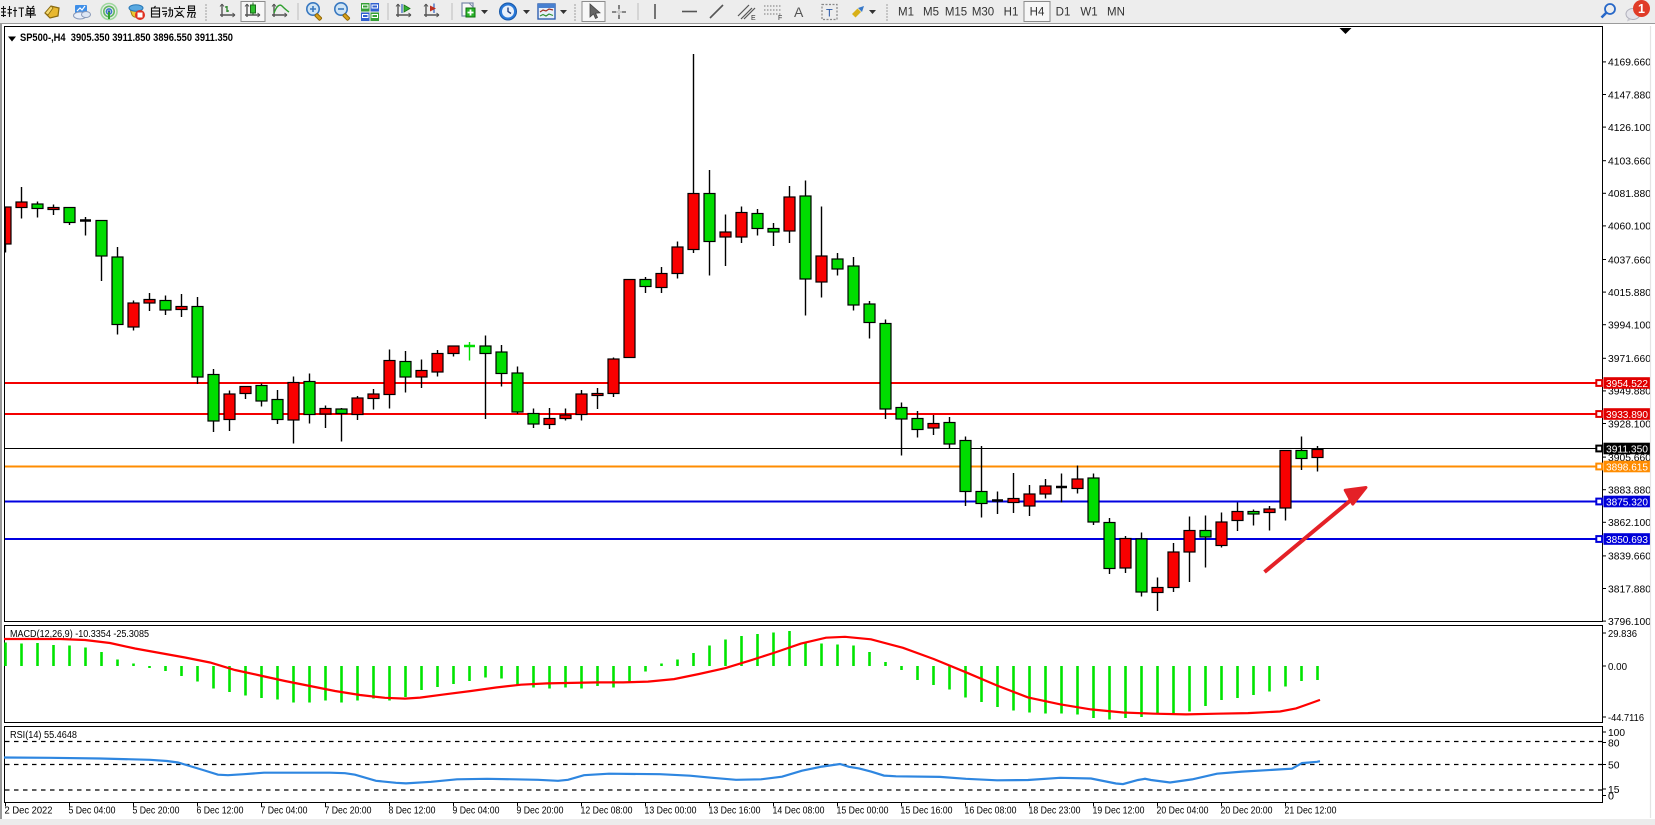 Image resolution: width=1655 pixels, height=825 pixels. What do you see at coordinates (1627, 540) in the screenshot?
I see `svg-text: 3850.693` at bounding box center [1627, 540].